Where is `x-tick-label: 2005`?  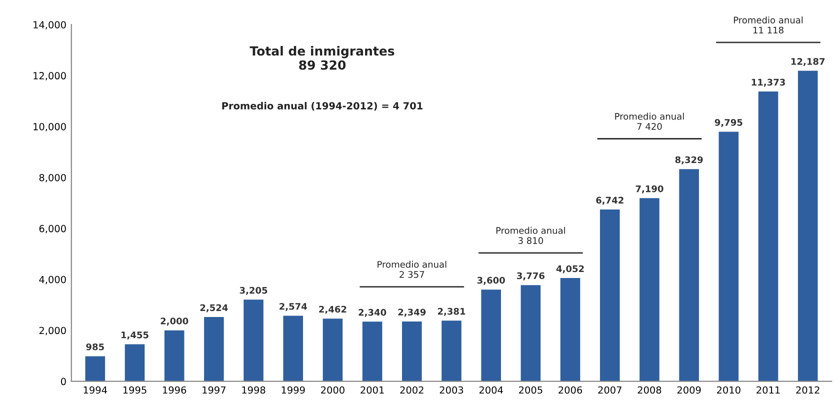 x-tick-label: 2005 is located at coordinates (530, 390).